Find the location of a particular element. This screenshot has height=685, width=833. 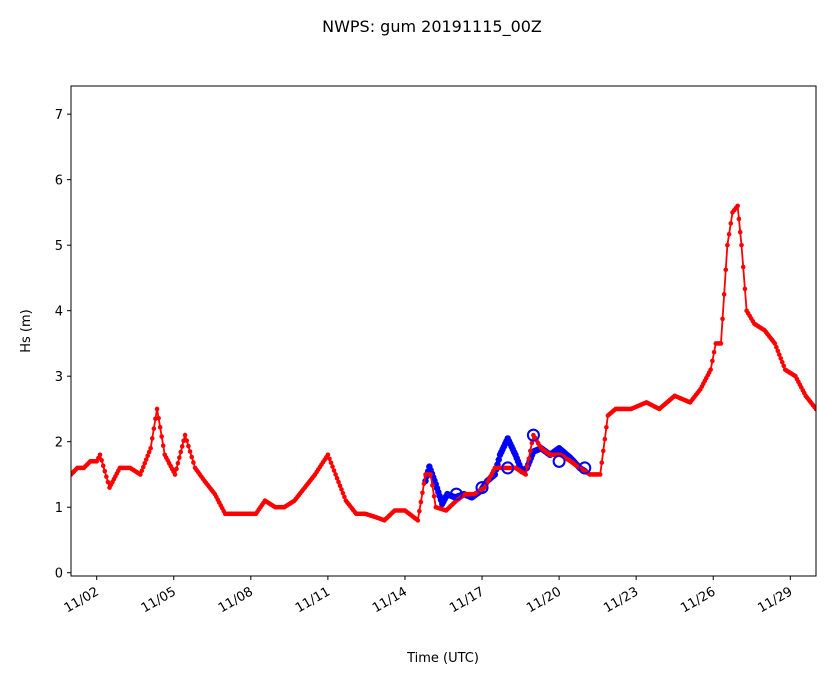

x-tick-label: 11/23 is located at coordinates (621, 600).